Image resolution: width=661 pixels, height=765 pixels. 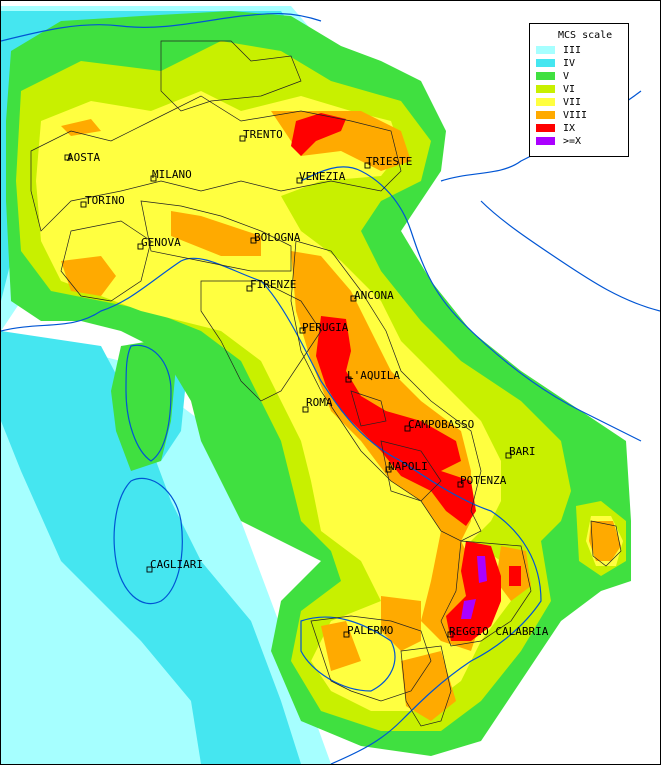 I want to click on city-bologna: BOLOGNA, so click(x=275, y=237).